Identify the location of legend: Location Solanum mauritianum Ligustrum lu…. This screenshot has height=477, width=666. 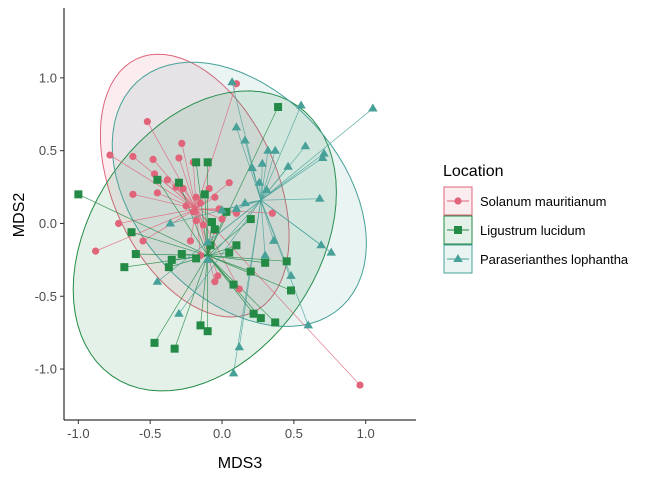
(536, 218).